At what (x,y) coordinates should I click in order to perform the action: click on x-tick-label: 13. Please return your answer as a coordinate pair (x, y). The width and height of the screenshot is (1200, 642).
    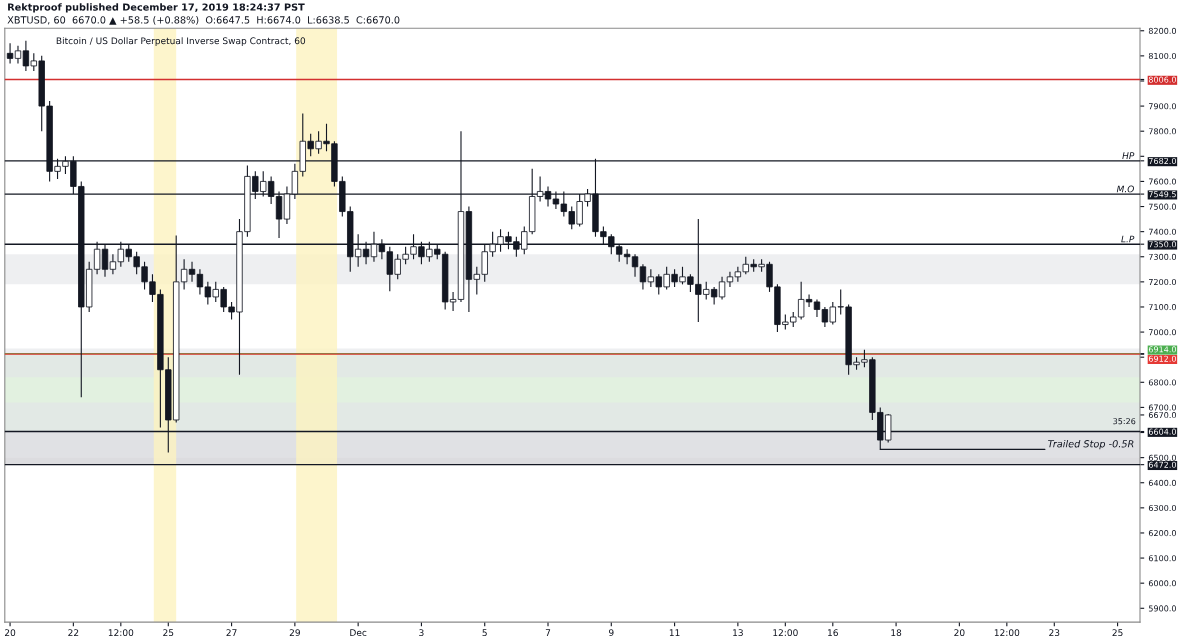
    Looking at the image, I should click on (738, 633).